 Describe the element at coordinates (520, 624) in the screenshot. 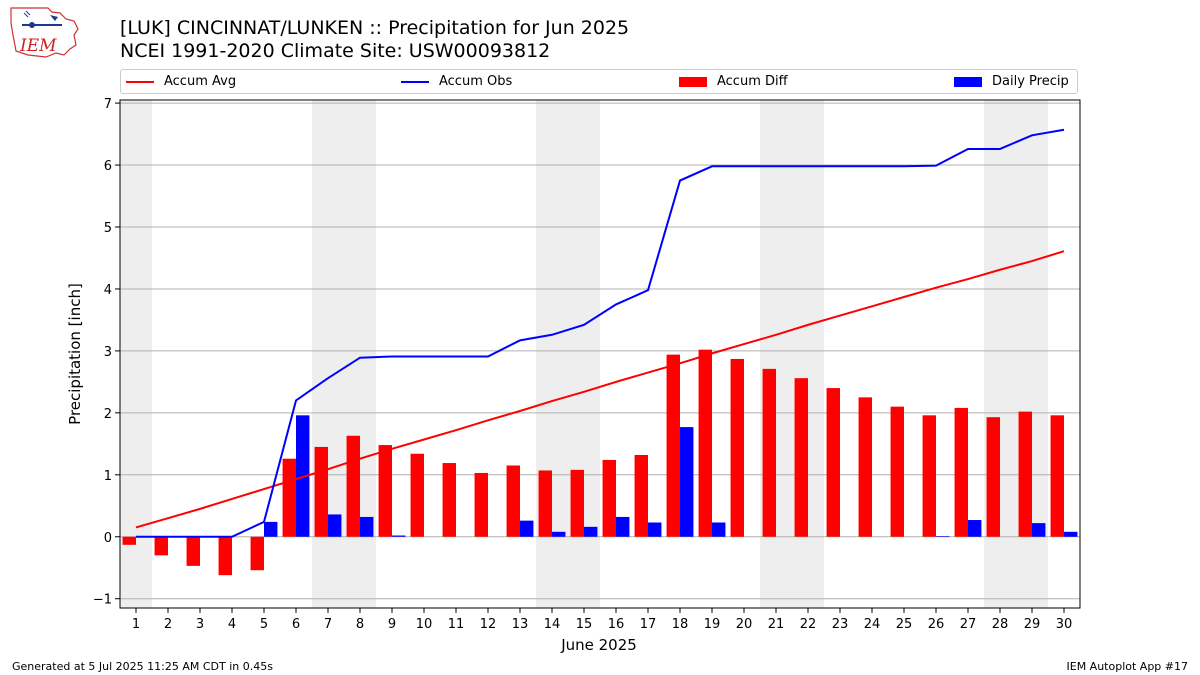

I see `x-tick-label: 13` at that location.